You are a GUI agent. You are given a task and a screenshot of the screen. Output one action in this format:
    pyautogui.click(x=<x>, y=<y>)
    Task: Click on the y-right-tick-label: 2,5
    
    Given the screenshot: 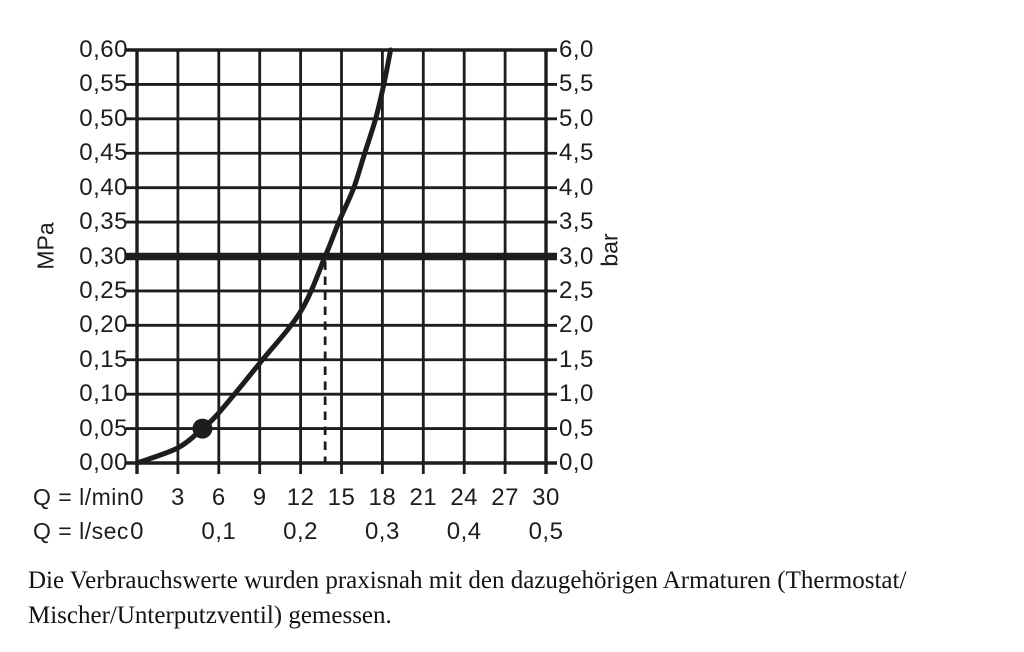 What is the action you would take?
    pyautogui.click(x=576, y=290)
    